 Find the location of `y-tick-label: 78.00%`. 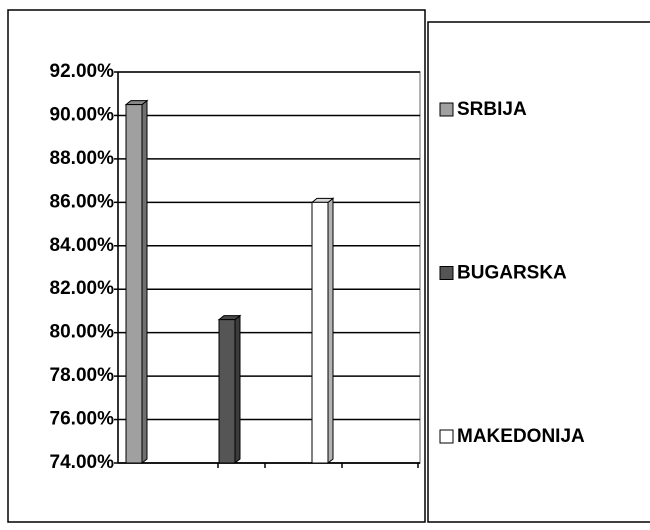

y-tick-label: 78.00% is located at coordinates (82, 375).